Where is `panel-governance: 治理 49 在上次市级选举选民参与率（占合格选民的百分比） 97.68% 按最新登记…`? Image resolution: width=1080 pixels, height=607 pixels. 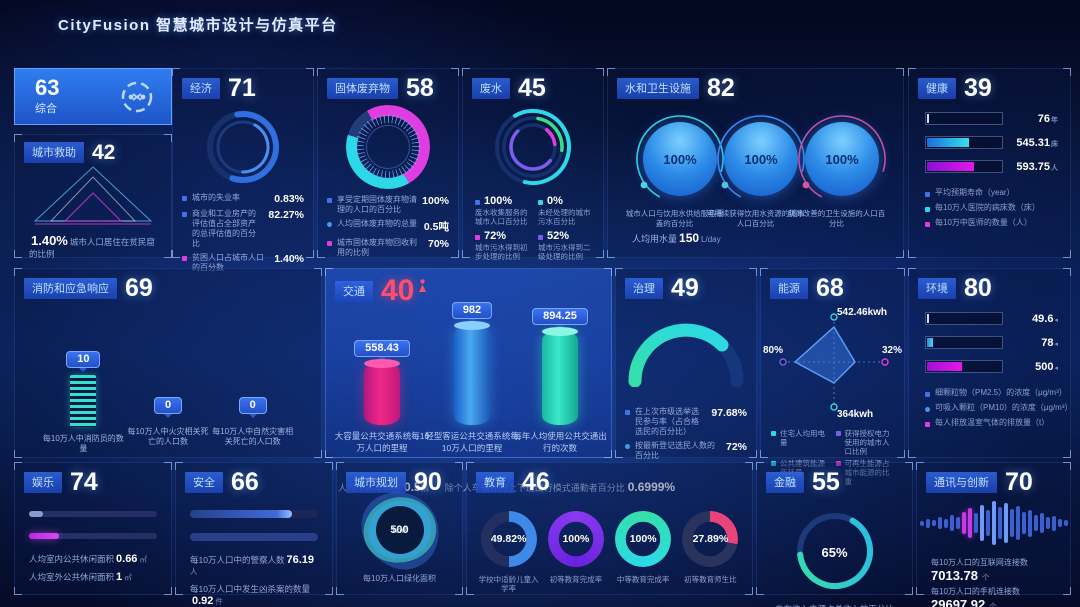 panel-governance: 治理 49 在上次市级选举选民参与率（占合格选民的百分比） 97.68% 按最新登记… is located at coordinates (686, 364).